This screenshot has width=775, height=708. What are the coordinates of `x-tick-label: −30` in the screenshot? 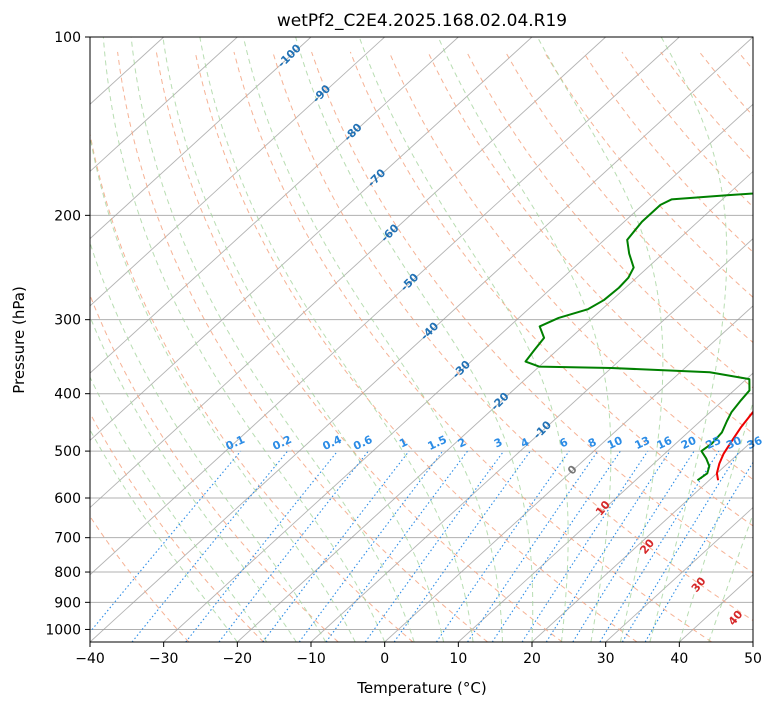 It's located at (164, 659).